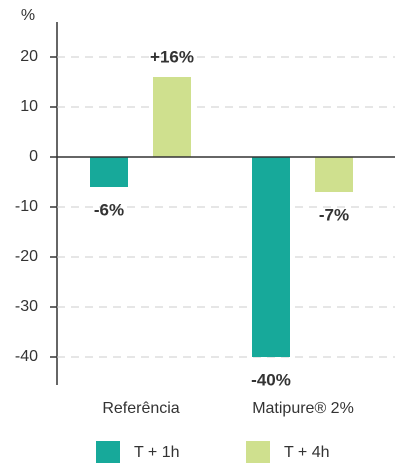 This screenshot has width=400, height=463. What do you see at coordinates (307, 452) in the screenshot?
I see `legend-label: T + 4h` at bounding box center [307, 452].